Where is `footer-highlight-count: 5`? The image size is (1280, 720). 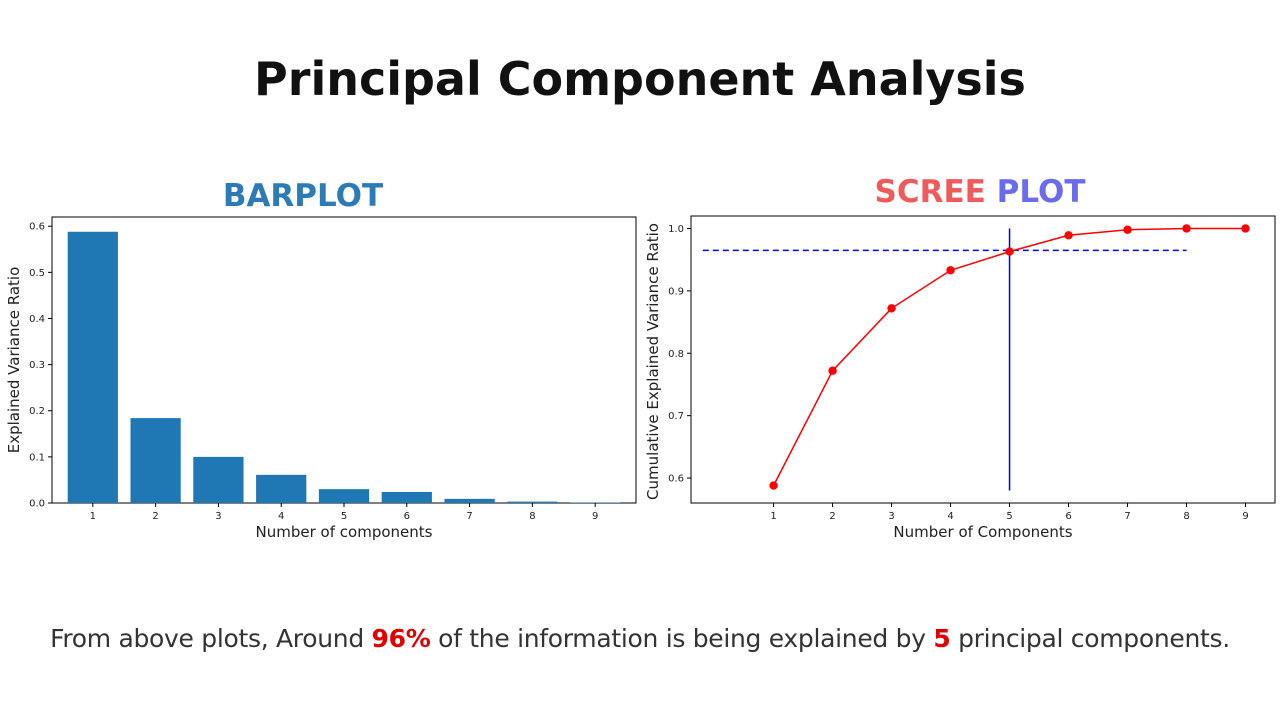 footer-highlight-count: 5 is located at coordinates (942, 638).